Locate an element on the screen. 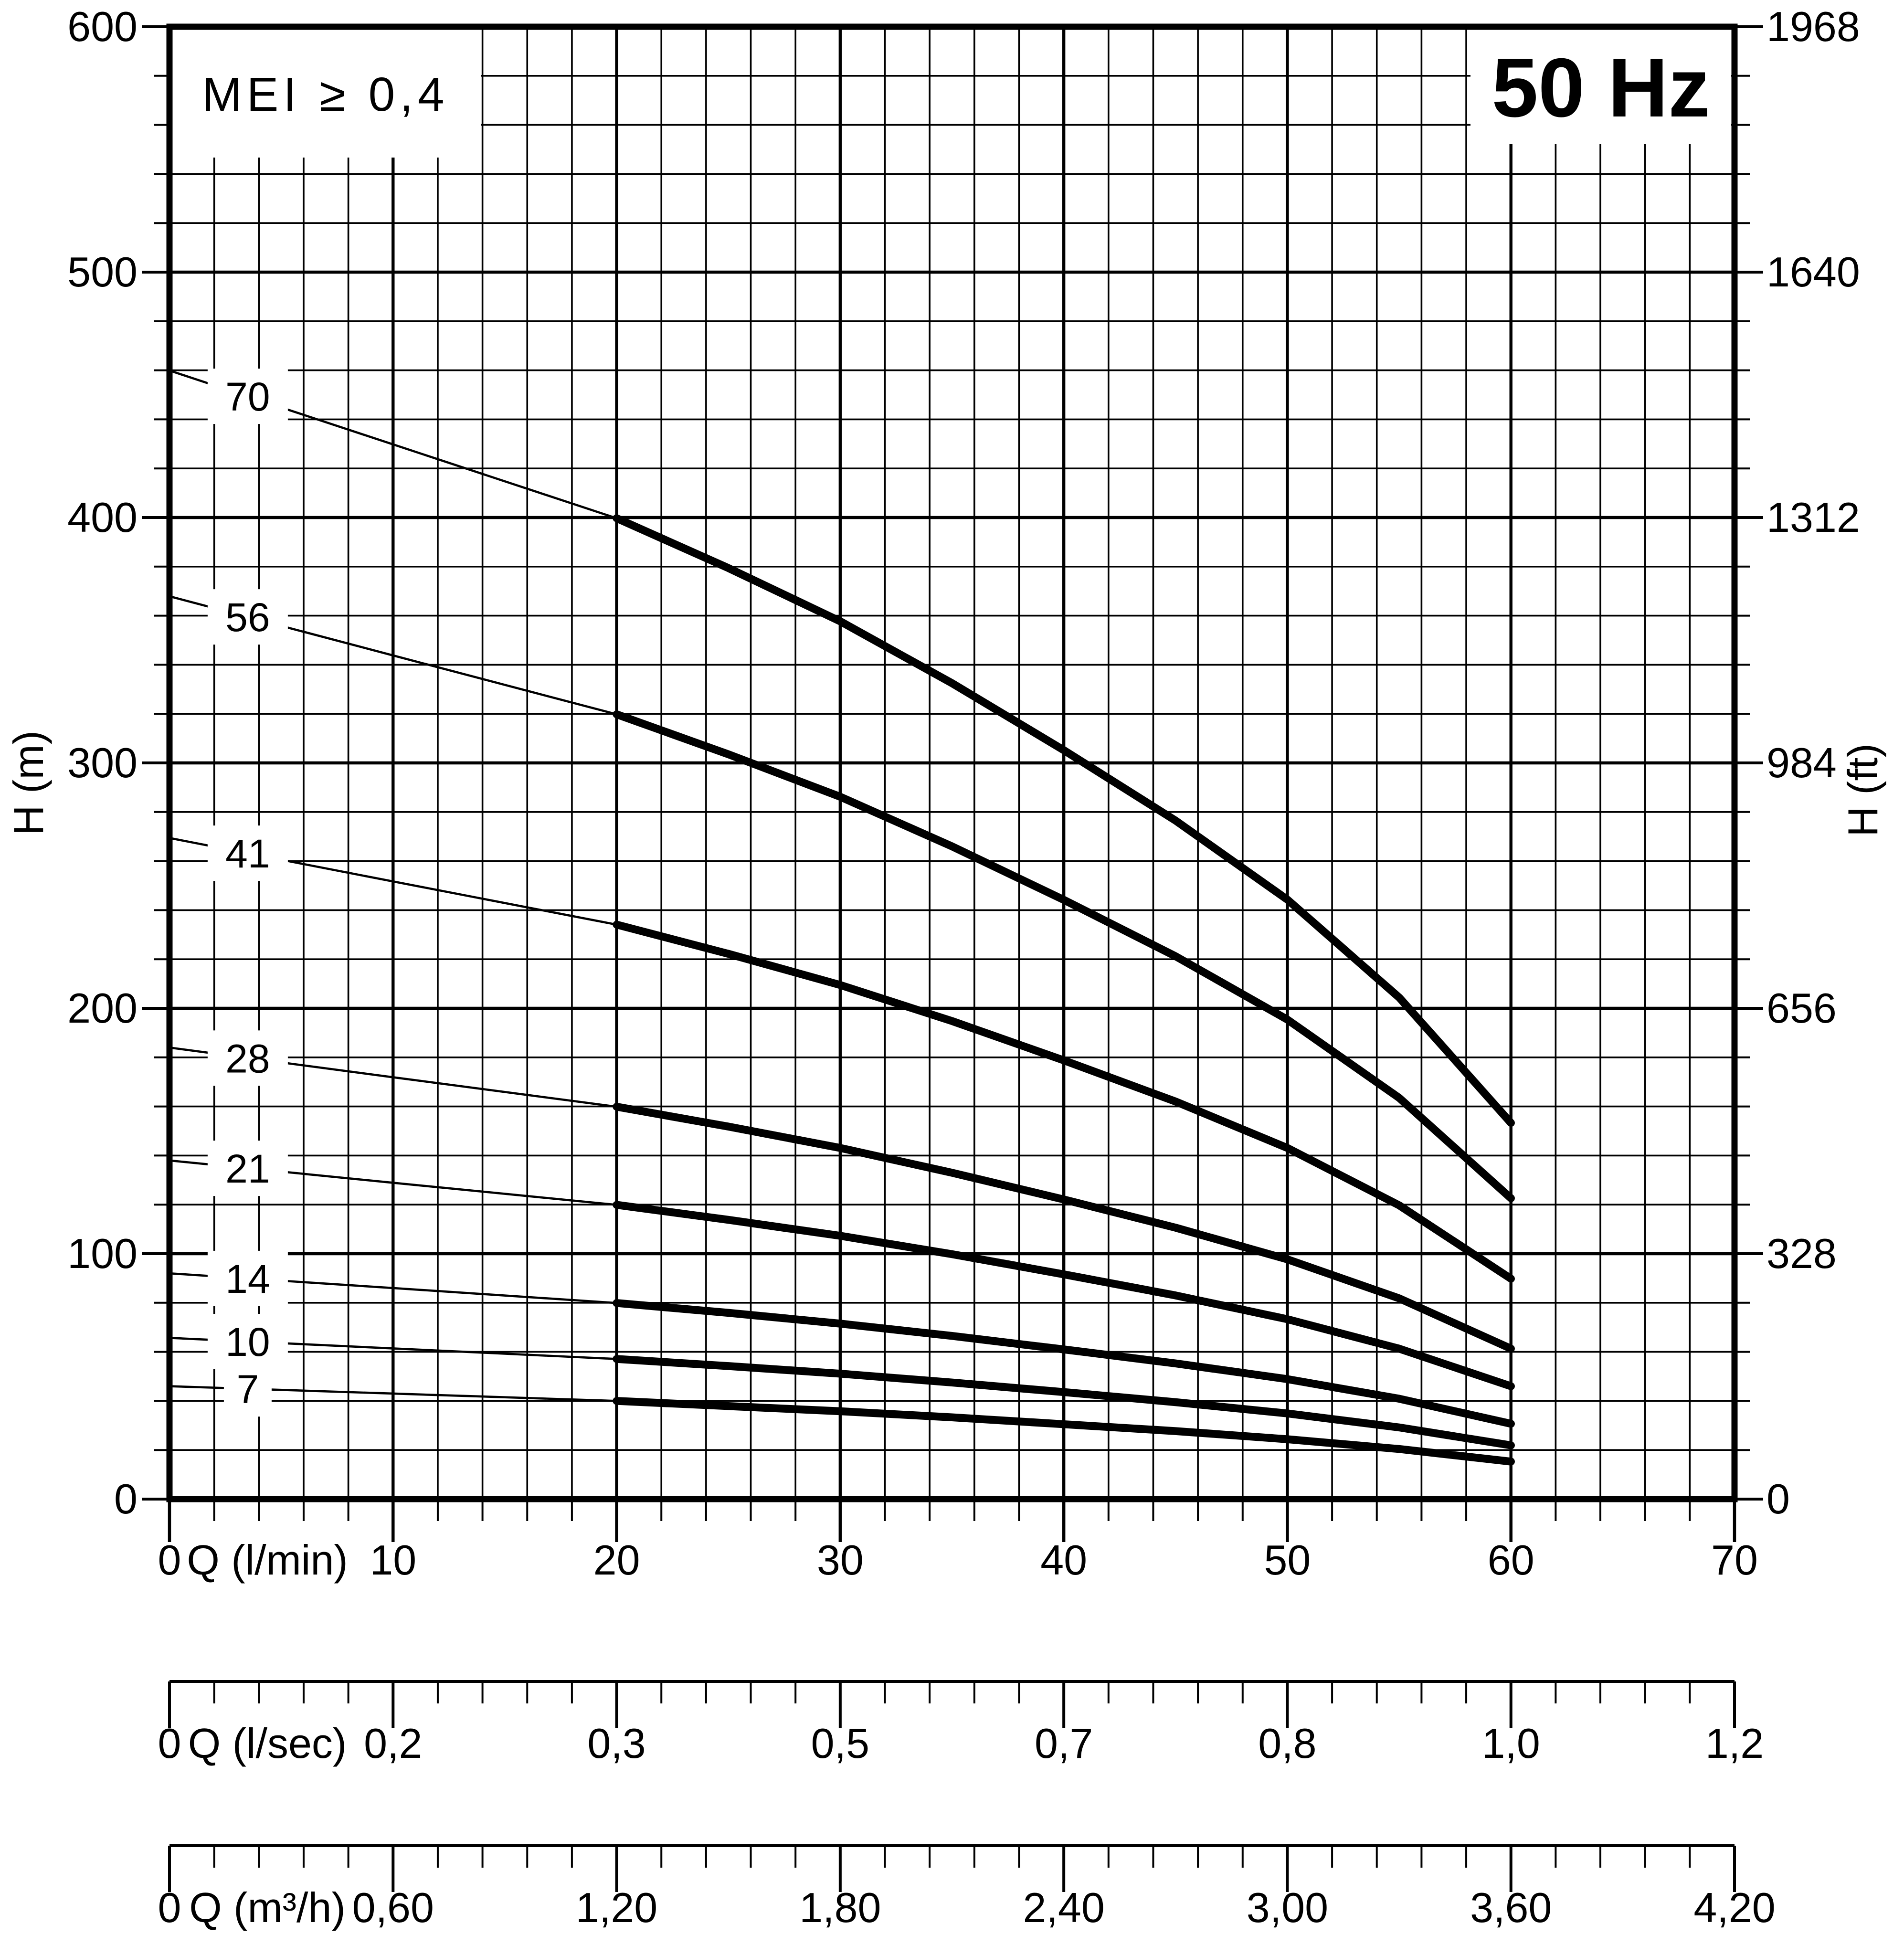  y-right-tick-label: 984 is located at coordinates (1801, 763).